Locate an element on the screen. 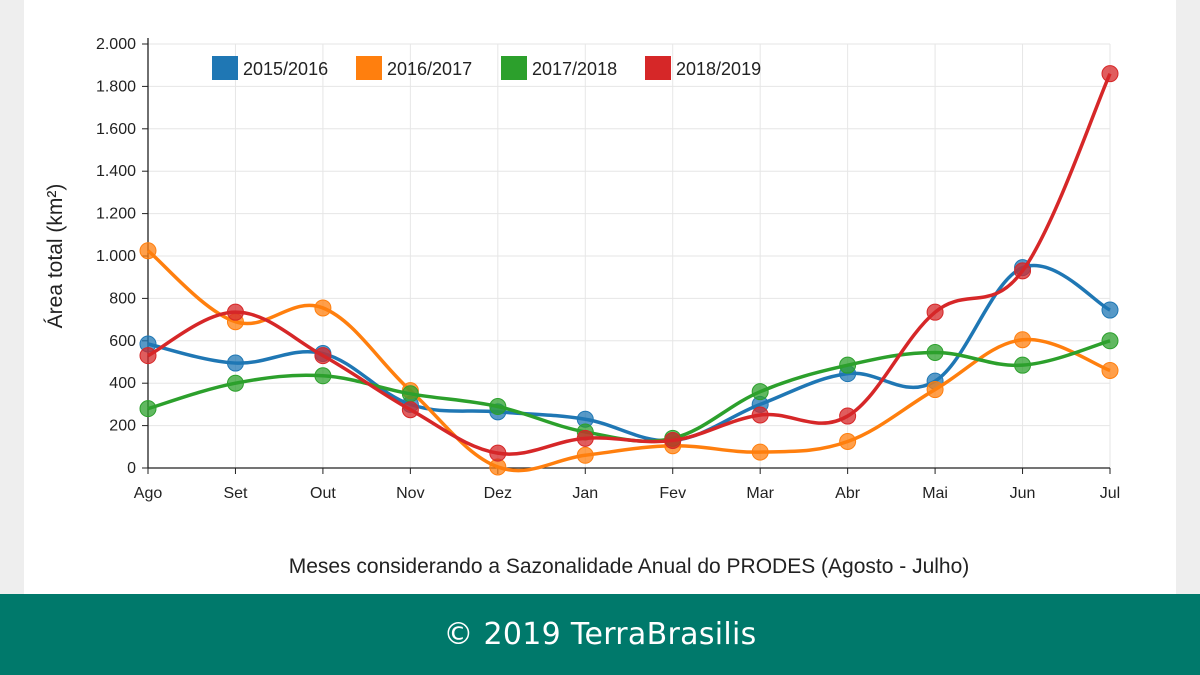  x-tick-label: Dez is located at coordinates (498, 493).